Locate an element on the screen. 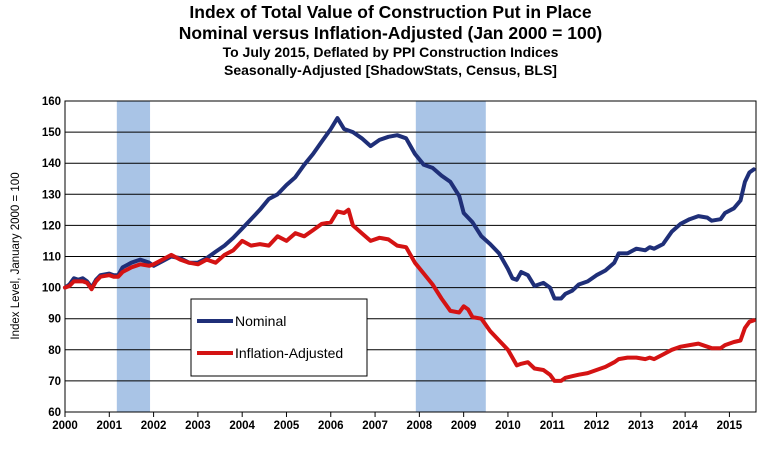 Image resolution: width=781 pixels, height=459 pixels. x-tick-label: 2007 is located at coordinates (375, 426).